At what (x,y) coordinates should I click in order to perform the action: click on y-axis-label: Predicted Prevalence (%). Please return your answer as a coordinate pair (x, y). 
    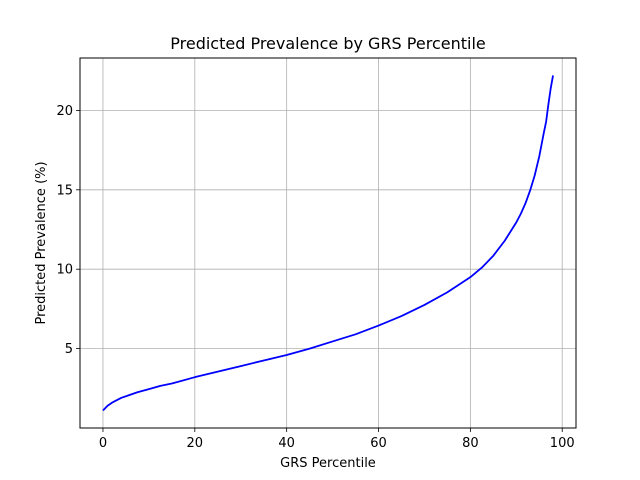
    Looking at the image, I should click on (41, 242).